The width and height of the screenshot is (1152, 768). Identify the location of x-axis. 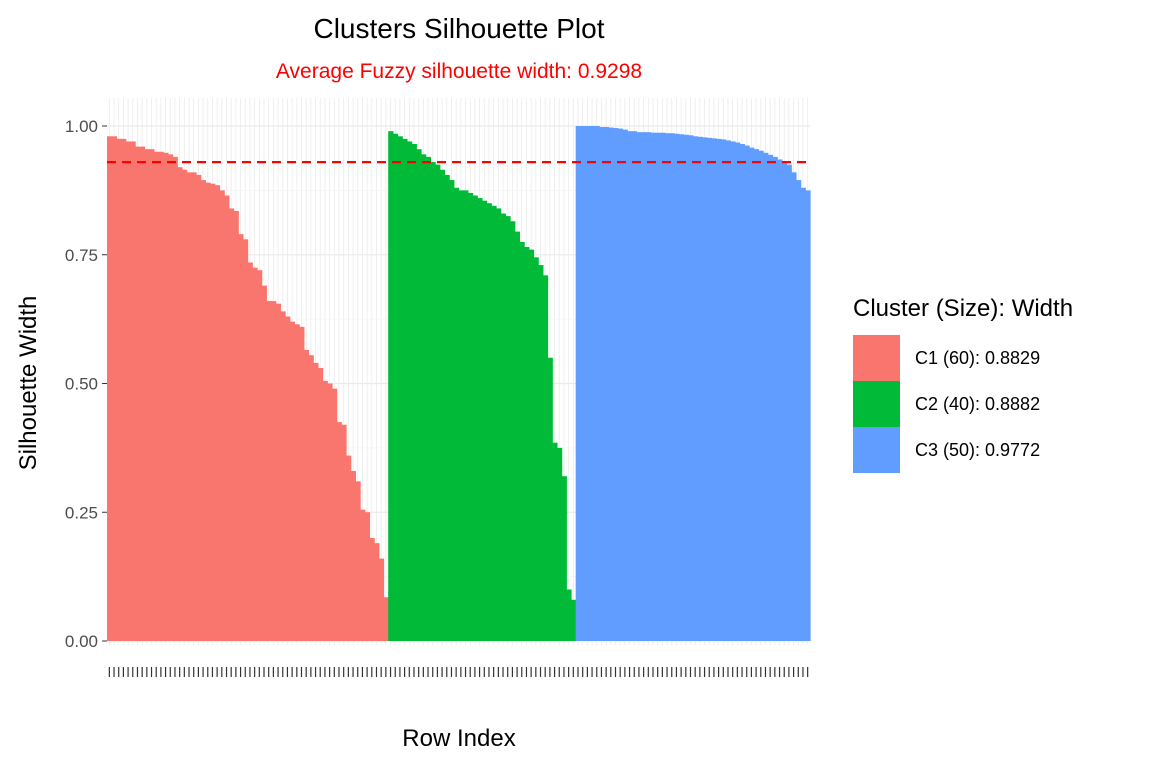
(458, 672).